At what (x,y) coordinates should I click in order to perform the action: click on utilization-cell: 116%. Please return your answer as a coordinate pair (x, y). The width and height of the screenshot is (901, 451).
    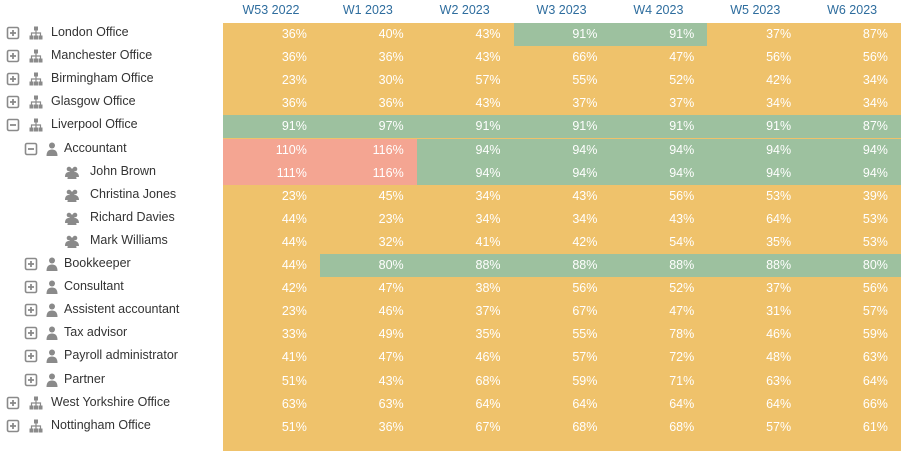
    Looking at the image, I should click on (368, 173).